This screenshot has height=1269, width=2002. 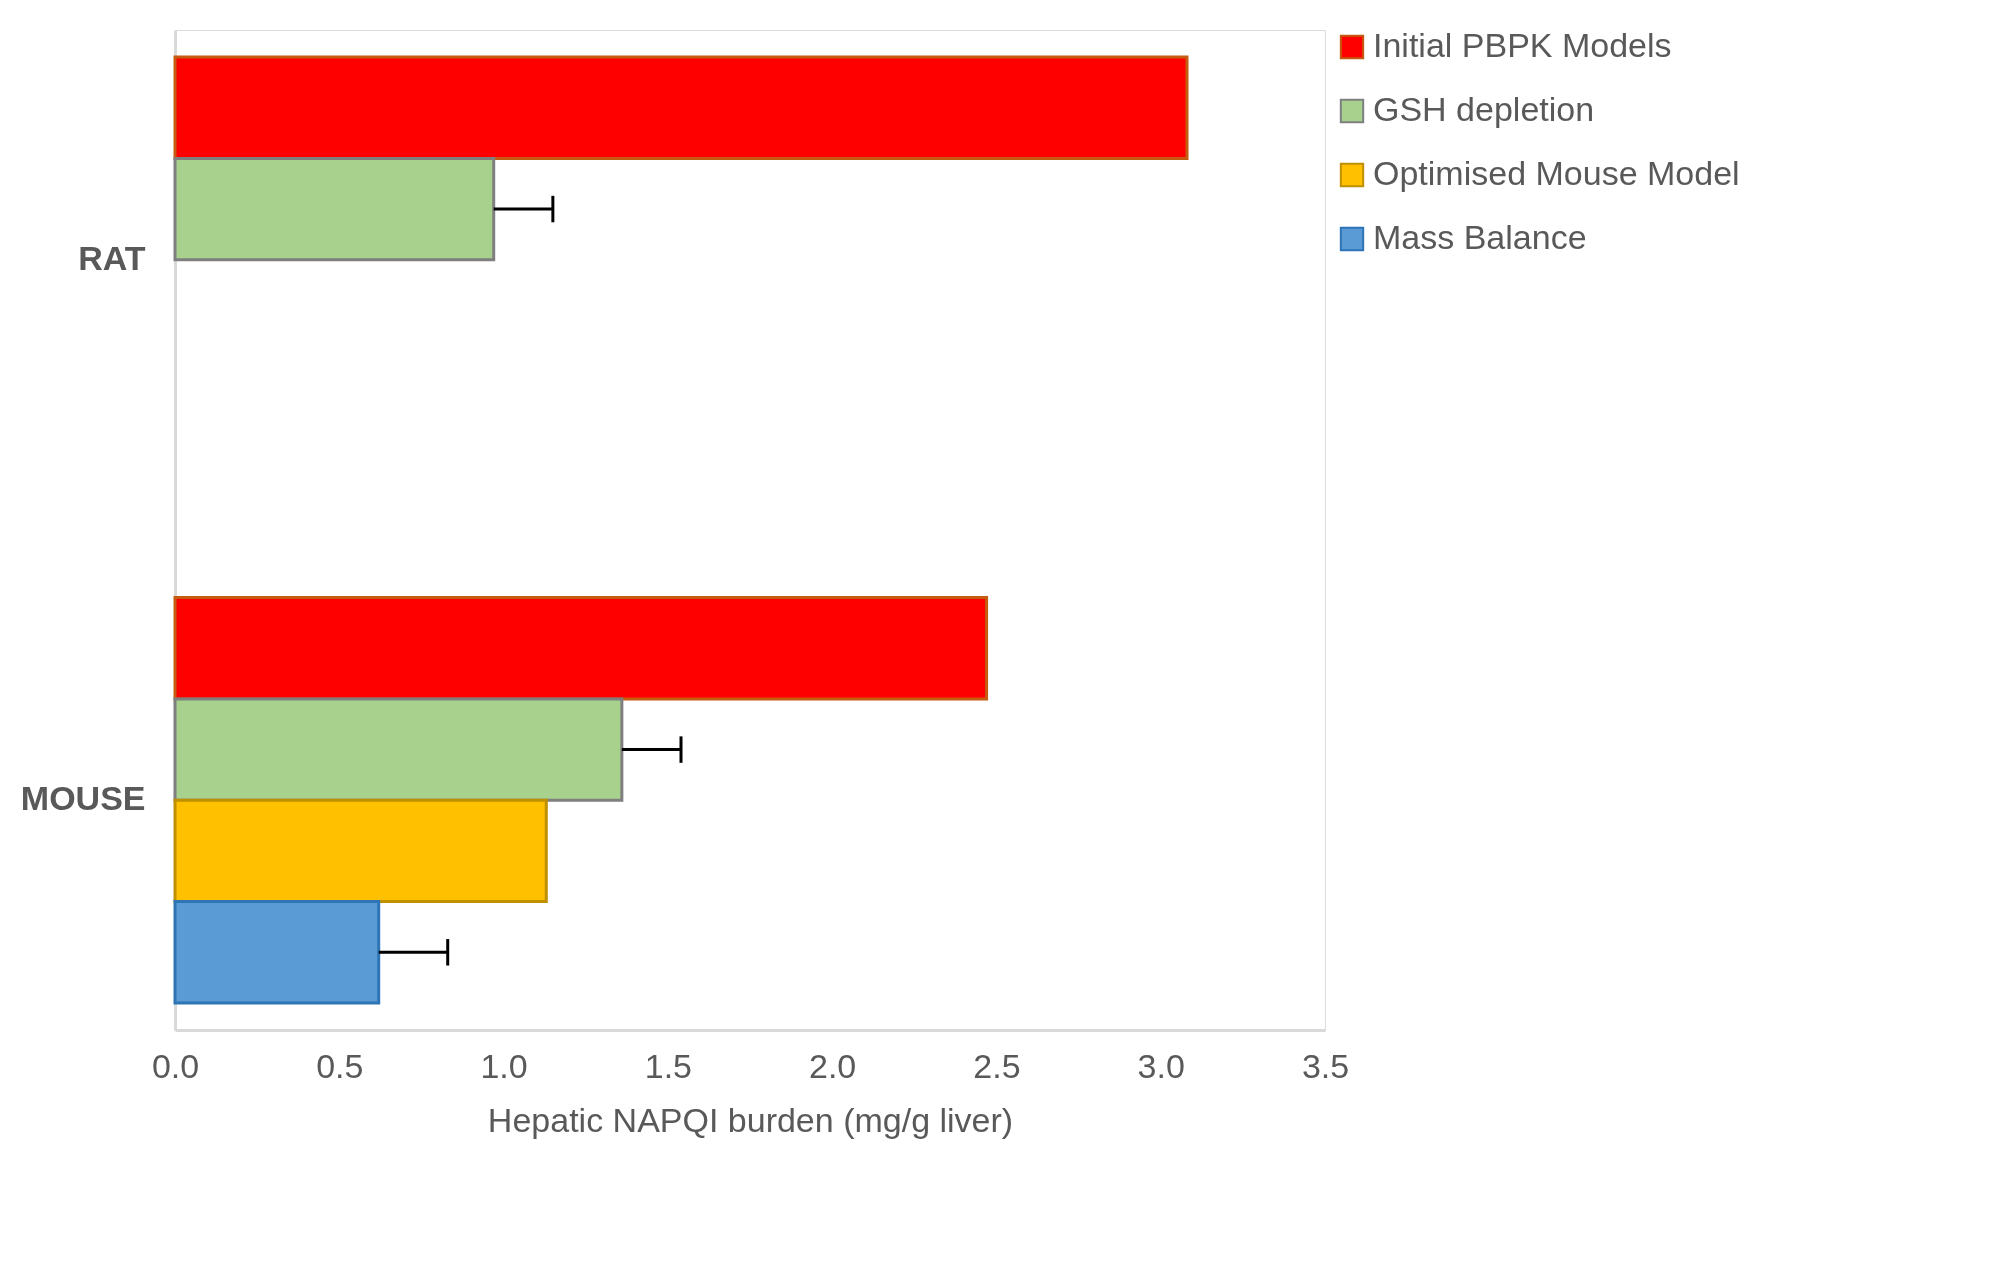 What do you see at coordinates (175, 1065) in the screenshot?
I see `x-tick-label: 0.0` at bounding box center [175, 1065].